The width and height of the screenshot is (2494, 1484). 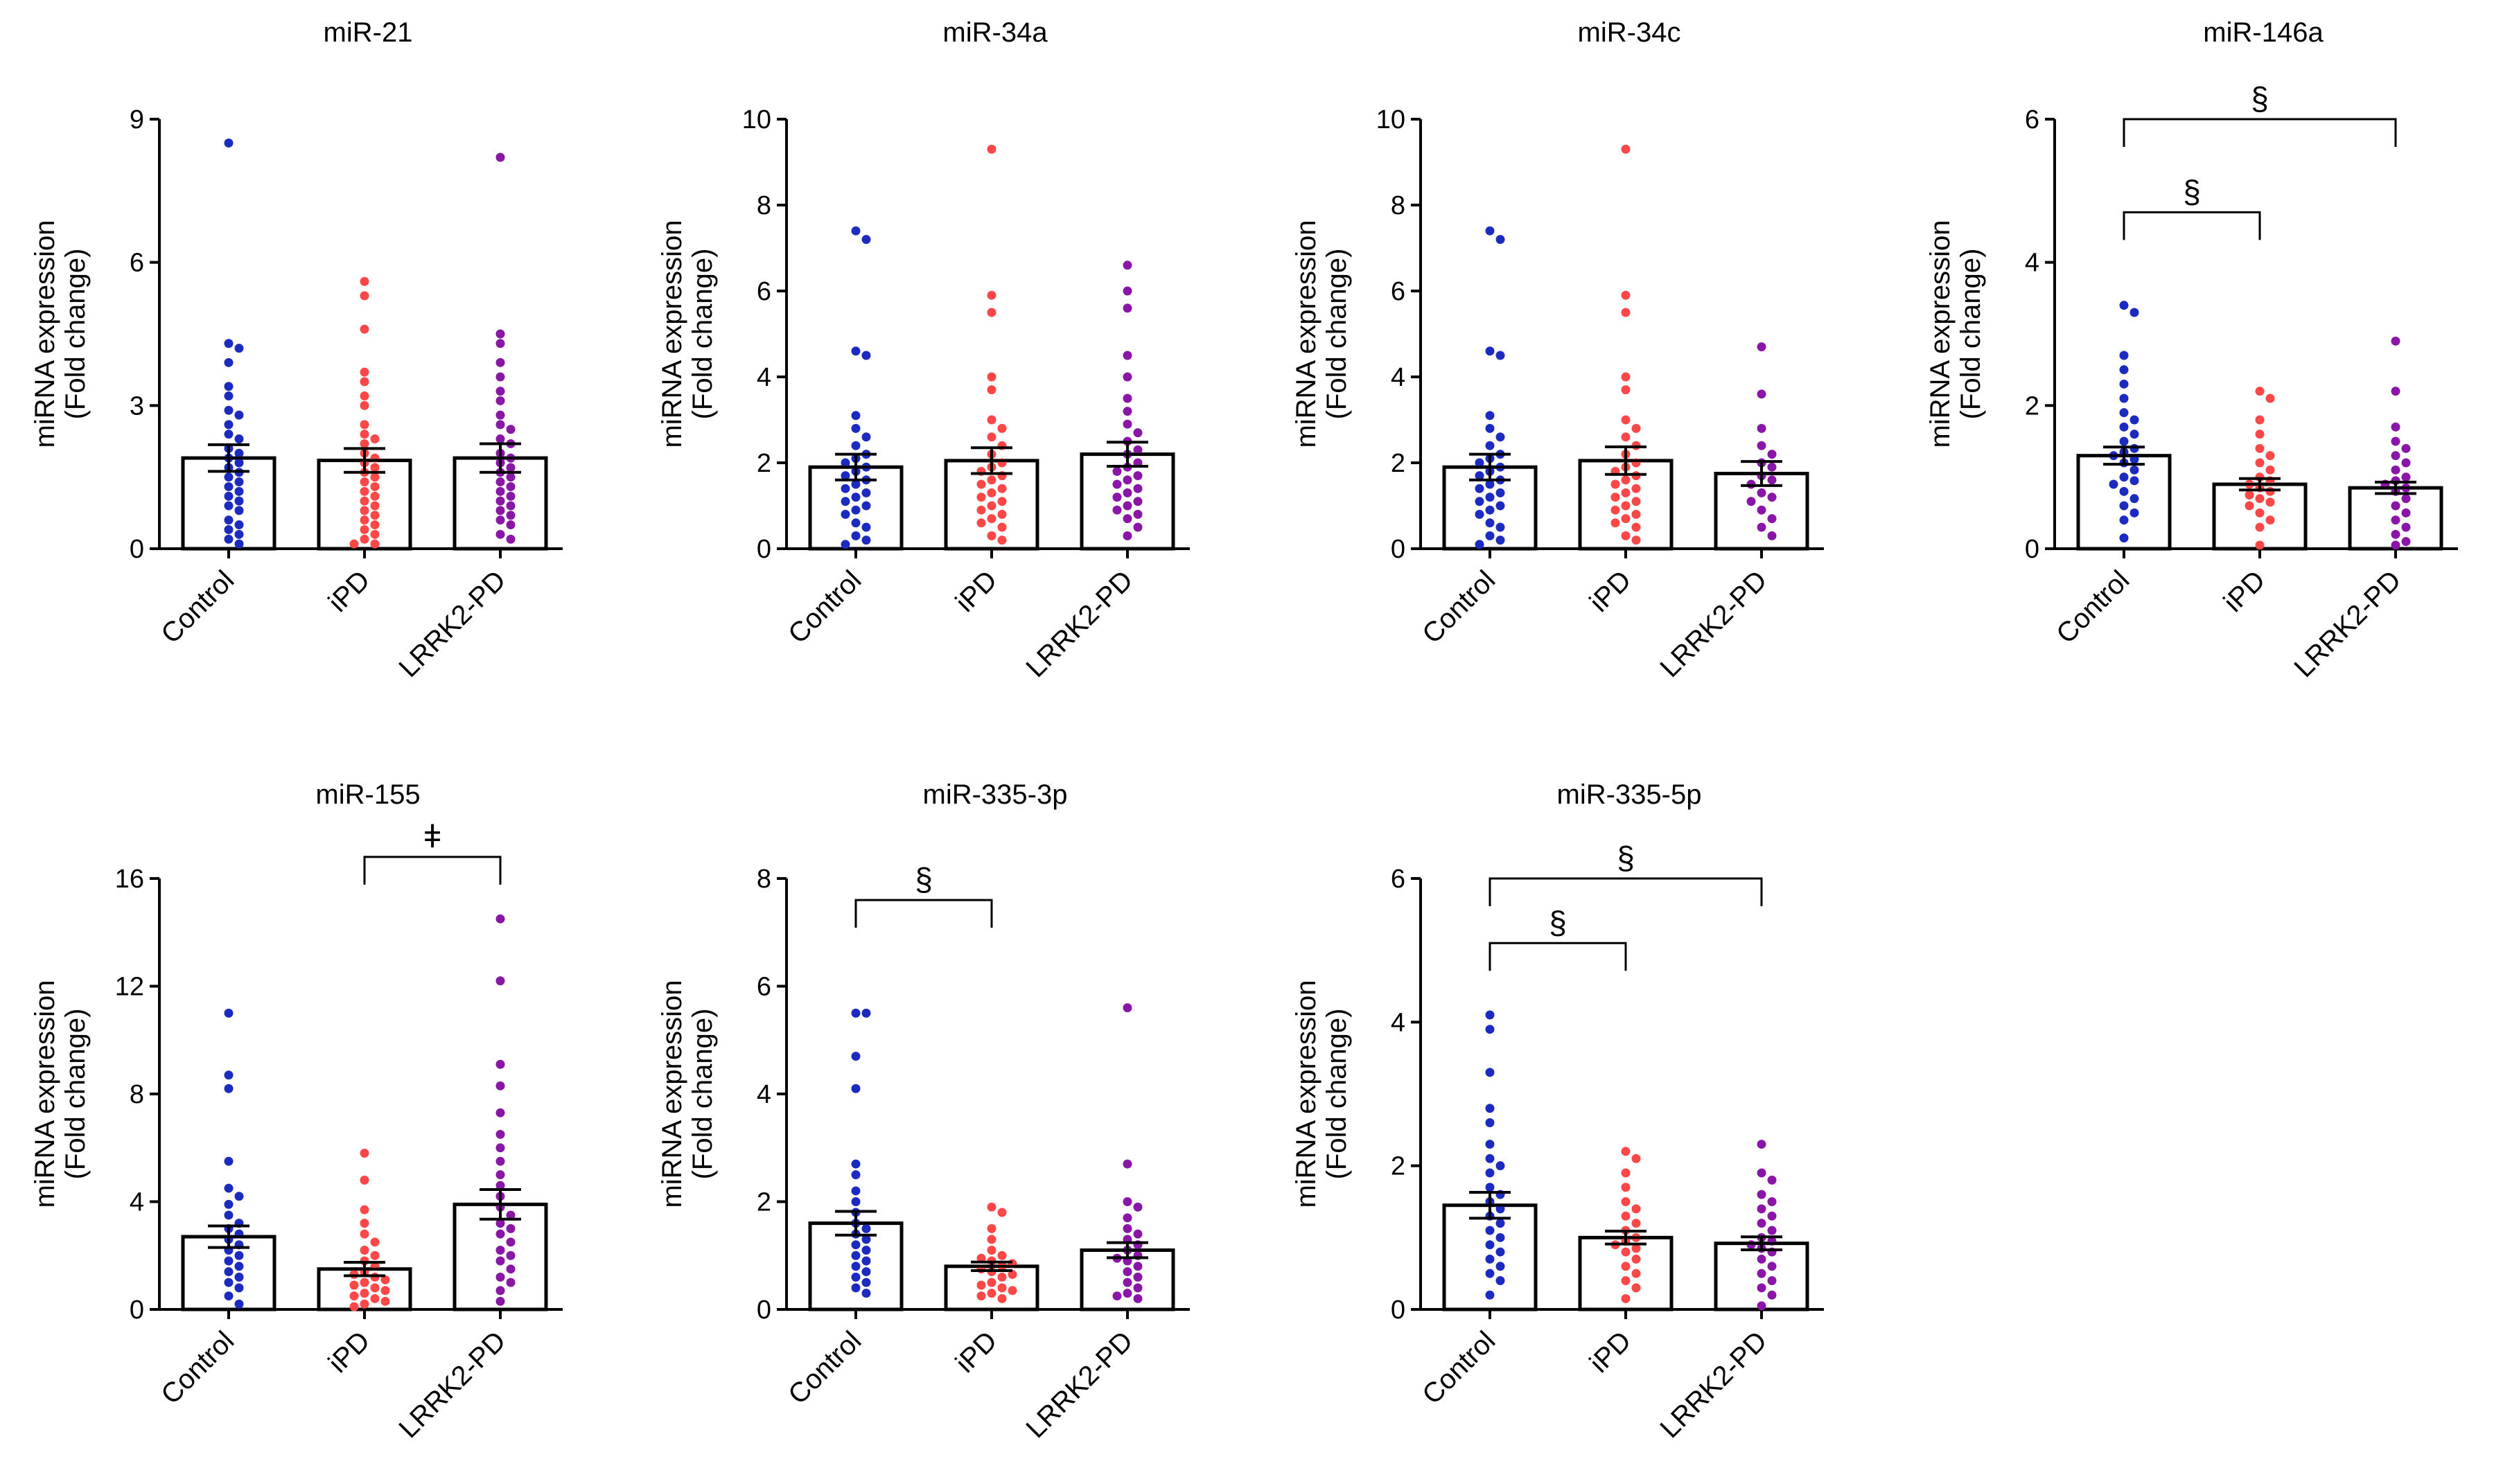 What do you see at coordinates (433, 836) in the screenshot?
I see `significance-marker: ǂ` at bounding box center [433, 836].